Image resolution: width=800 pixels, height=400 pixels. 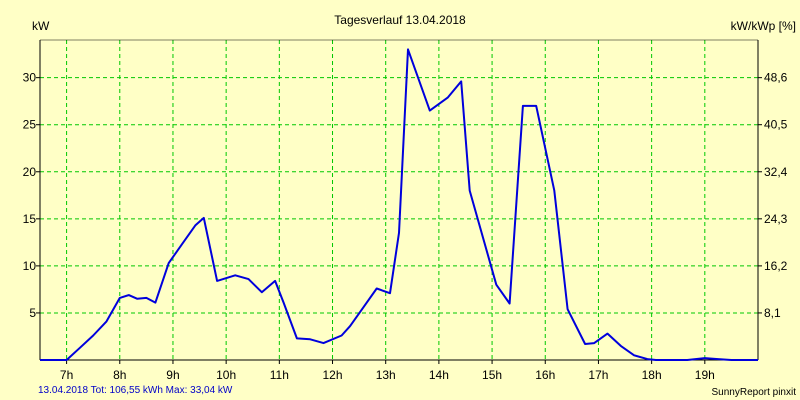 I want to click on x-tick-label: 8h, so click(x=119, y=375).